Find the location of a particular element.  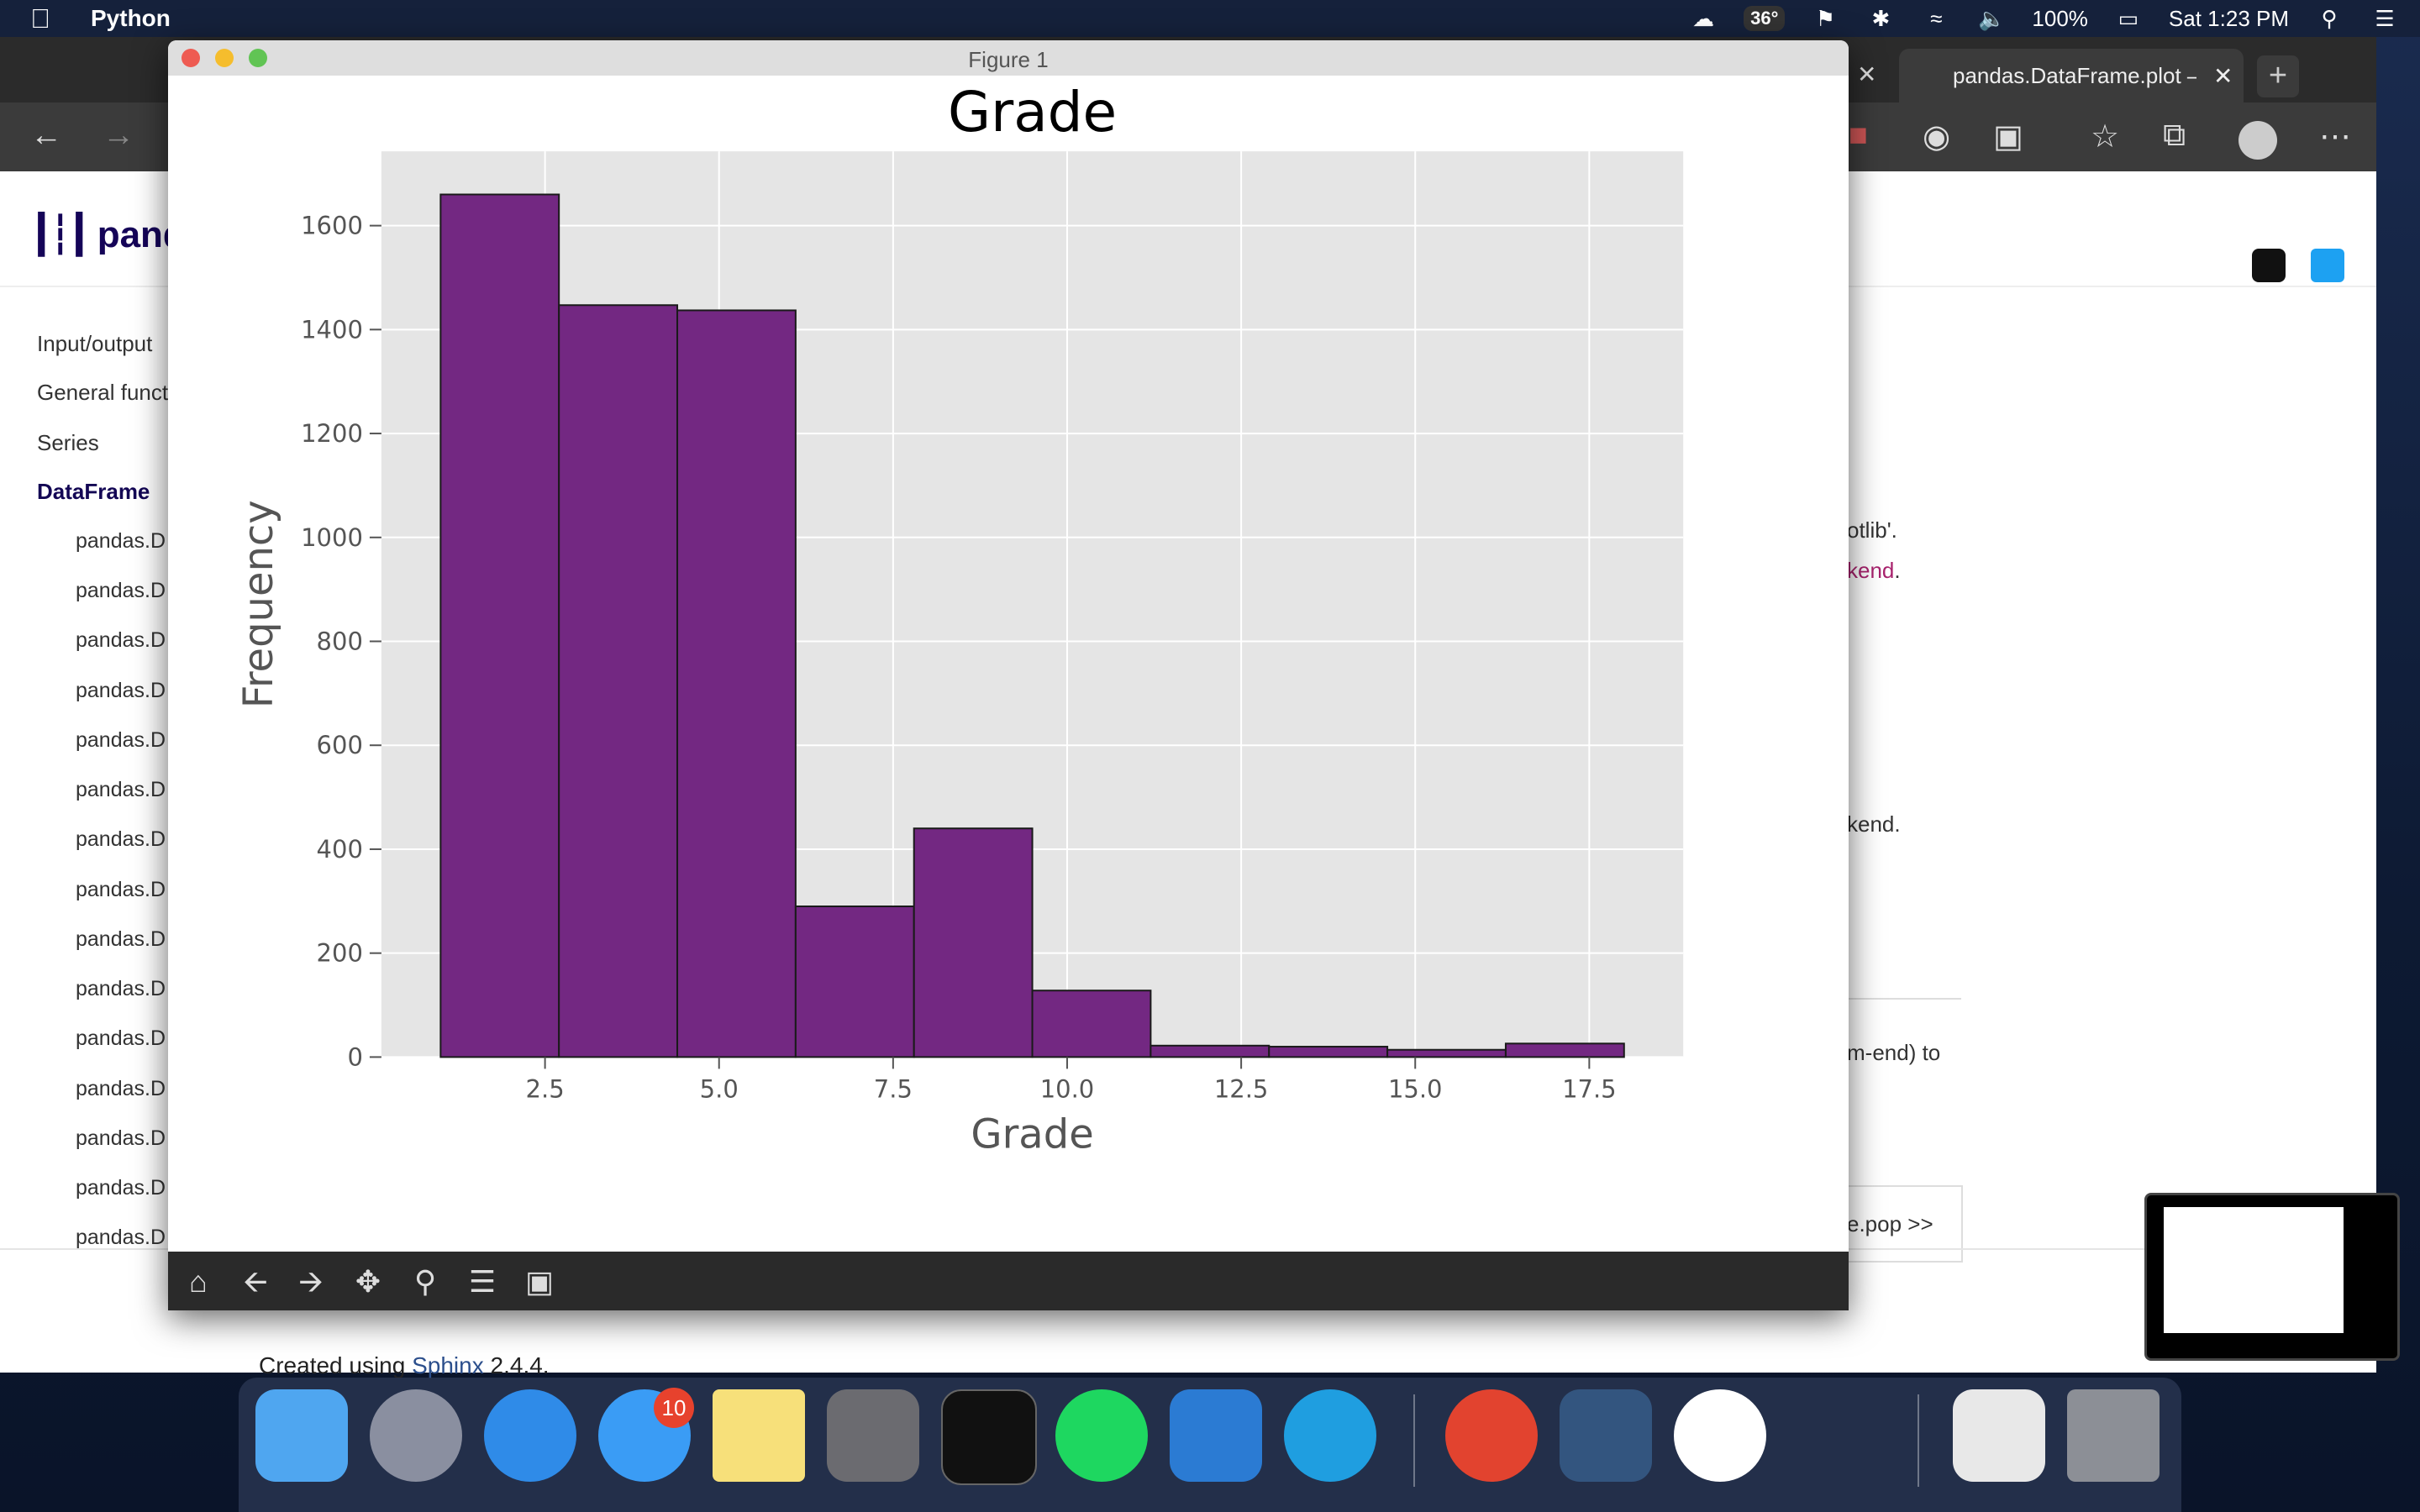

content-fragment: . is located at coordinates (1898, 570).